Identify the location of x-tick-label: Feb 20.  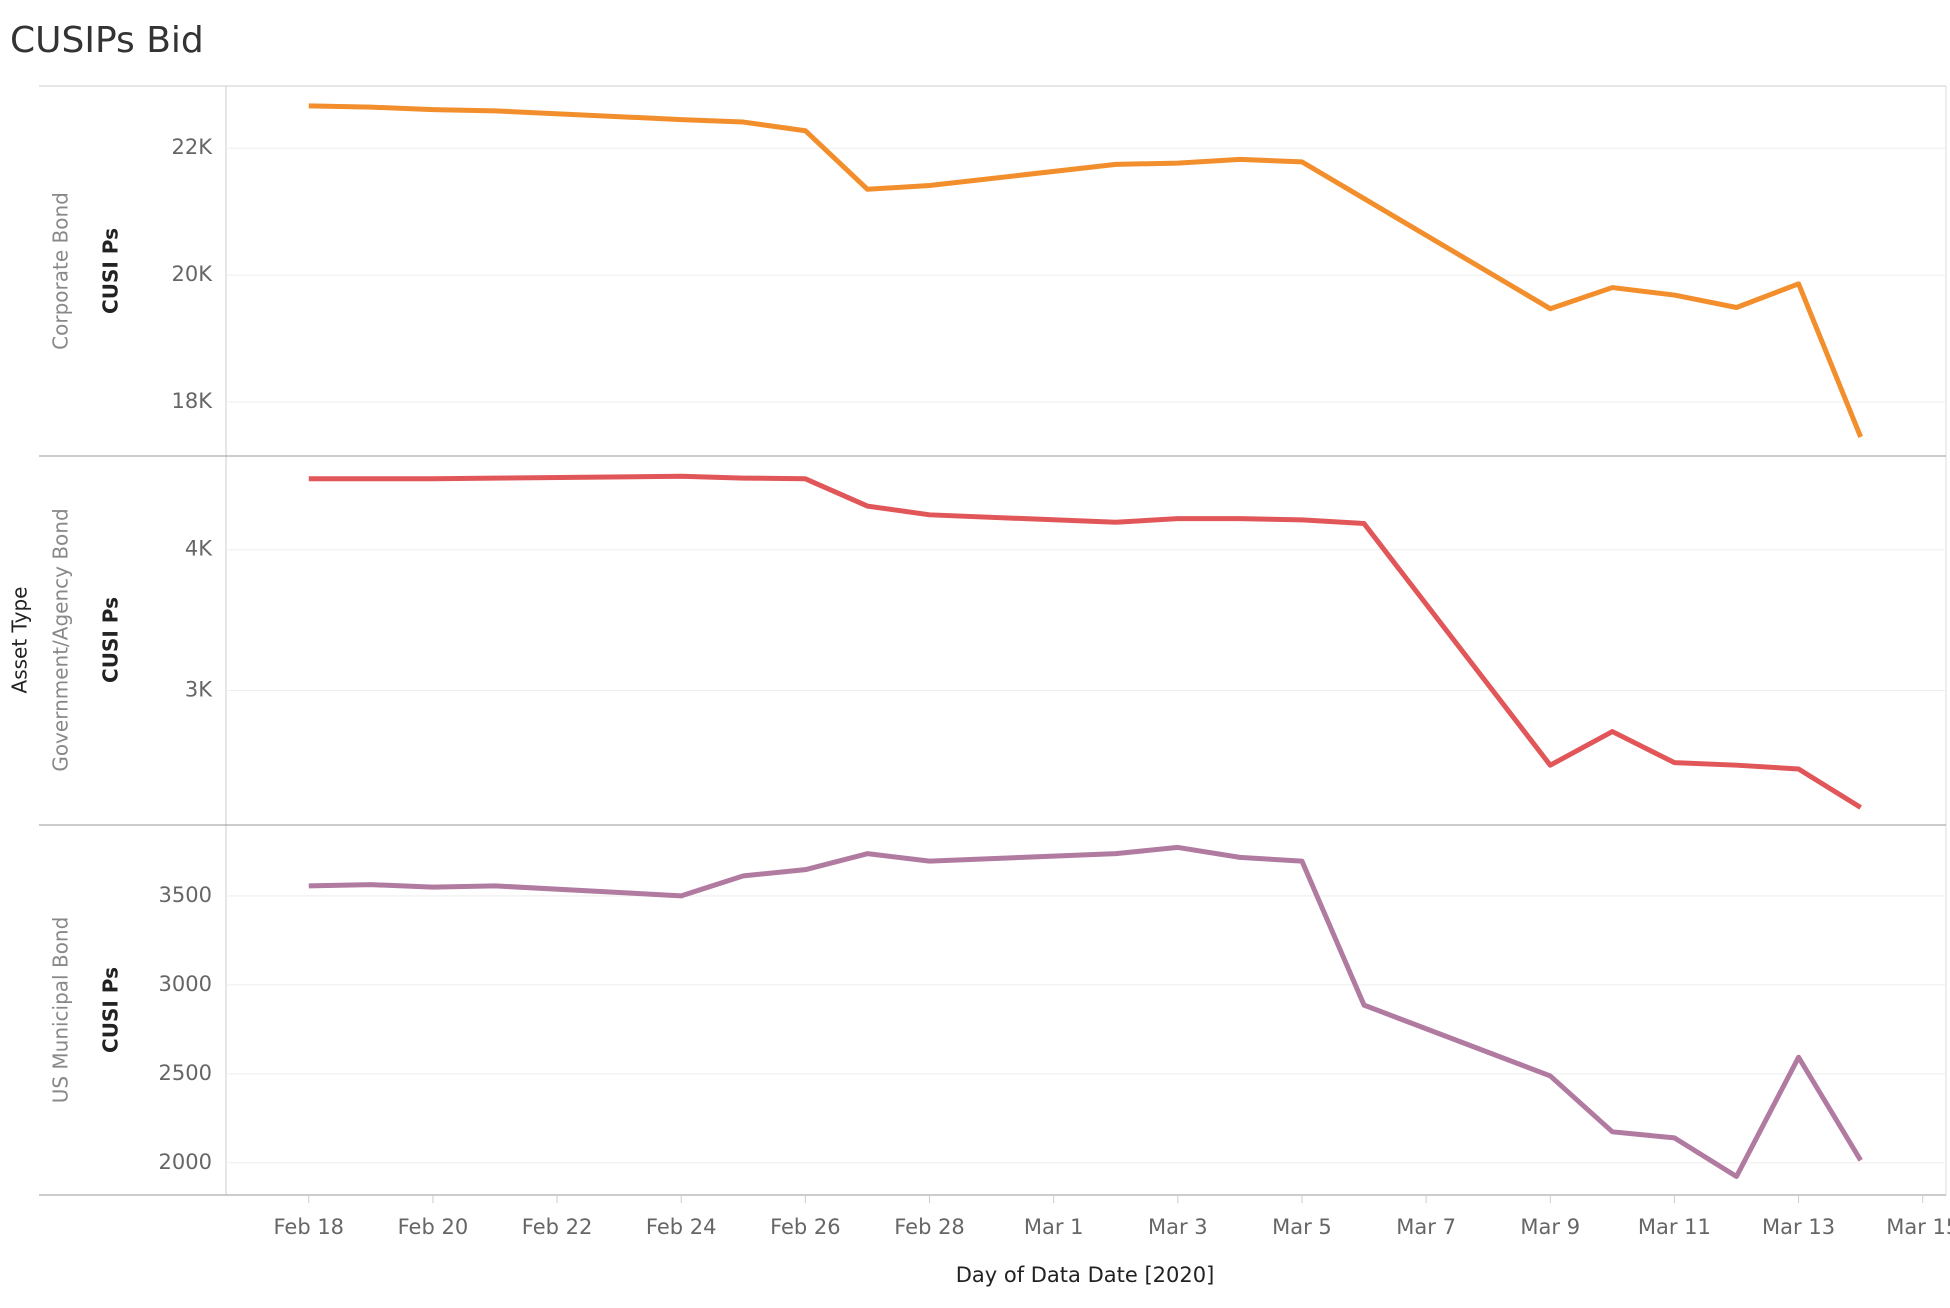
(433, 1227).